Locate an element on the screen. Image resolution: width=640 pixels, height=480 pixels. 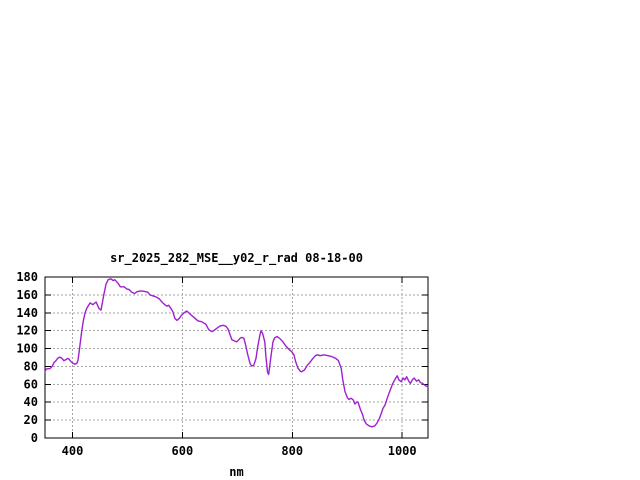
x-tick-label: 400 is located at coordinates (73, 451).